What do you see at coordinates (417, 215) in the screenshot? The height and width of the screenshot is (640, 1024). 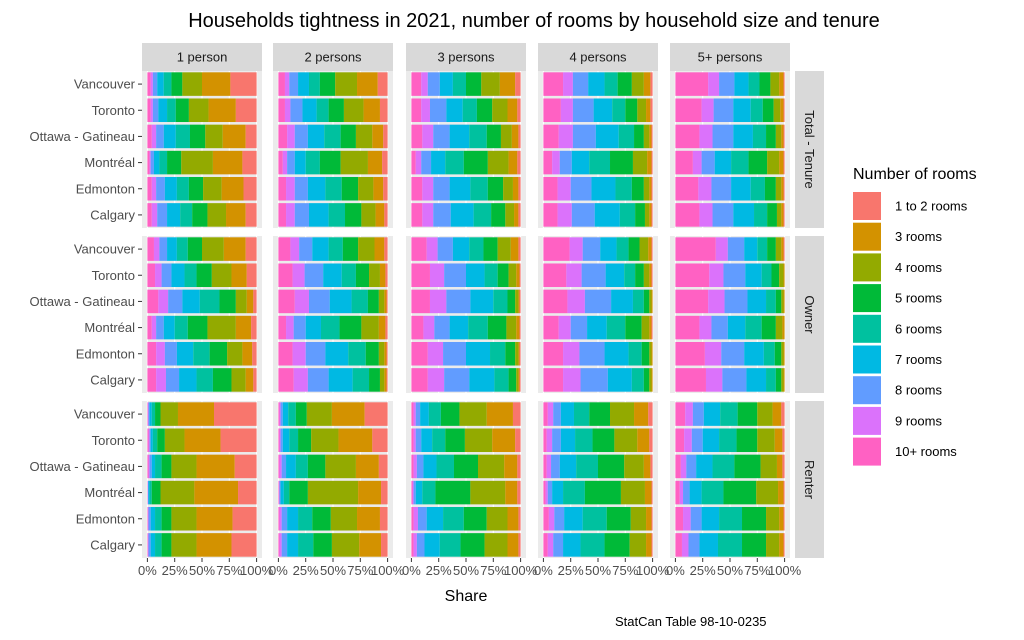 I see `bar-segment-calgary-10-rooms` at bounding box center [417, 215].